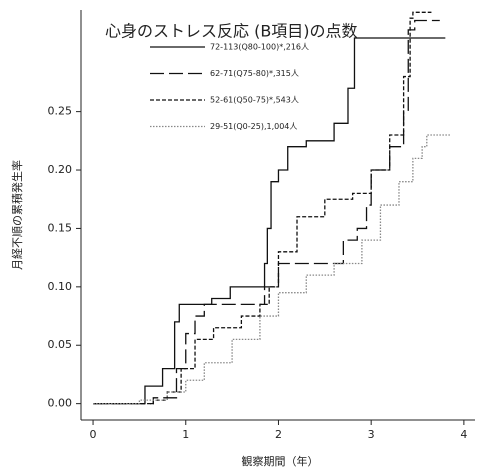  I want to click on y-tick-label: 0.10, so click(60, 286).